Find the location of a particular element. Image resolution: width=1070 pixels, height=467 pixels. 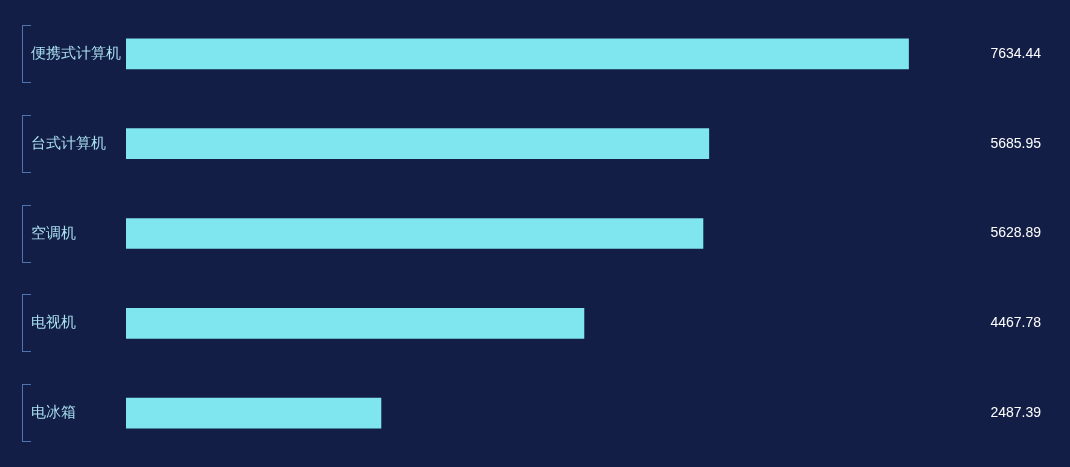

y-tick-label: 电视机 is located at coordinates (53, 322).